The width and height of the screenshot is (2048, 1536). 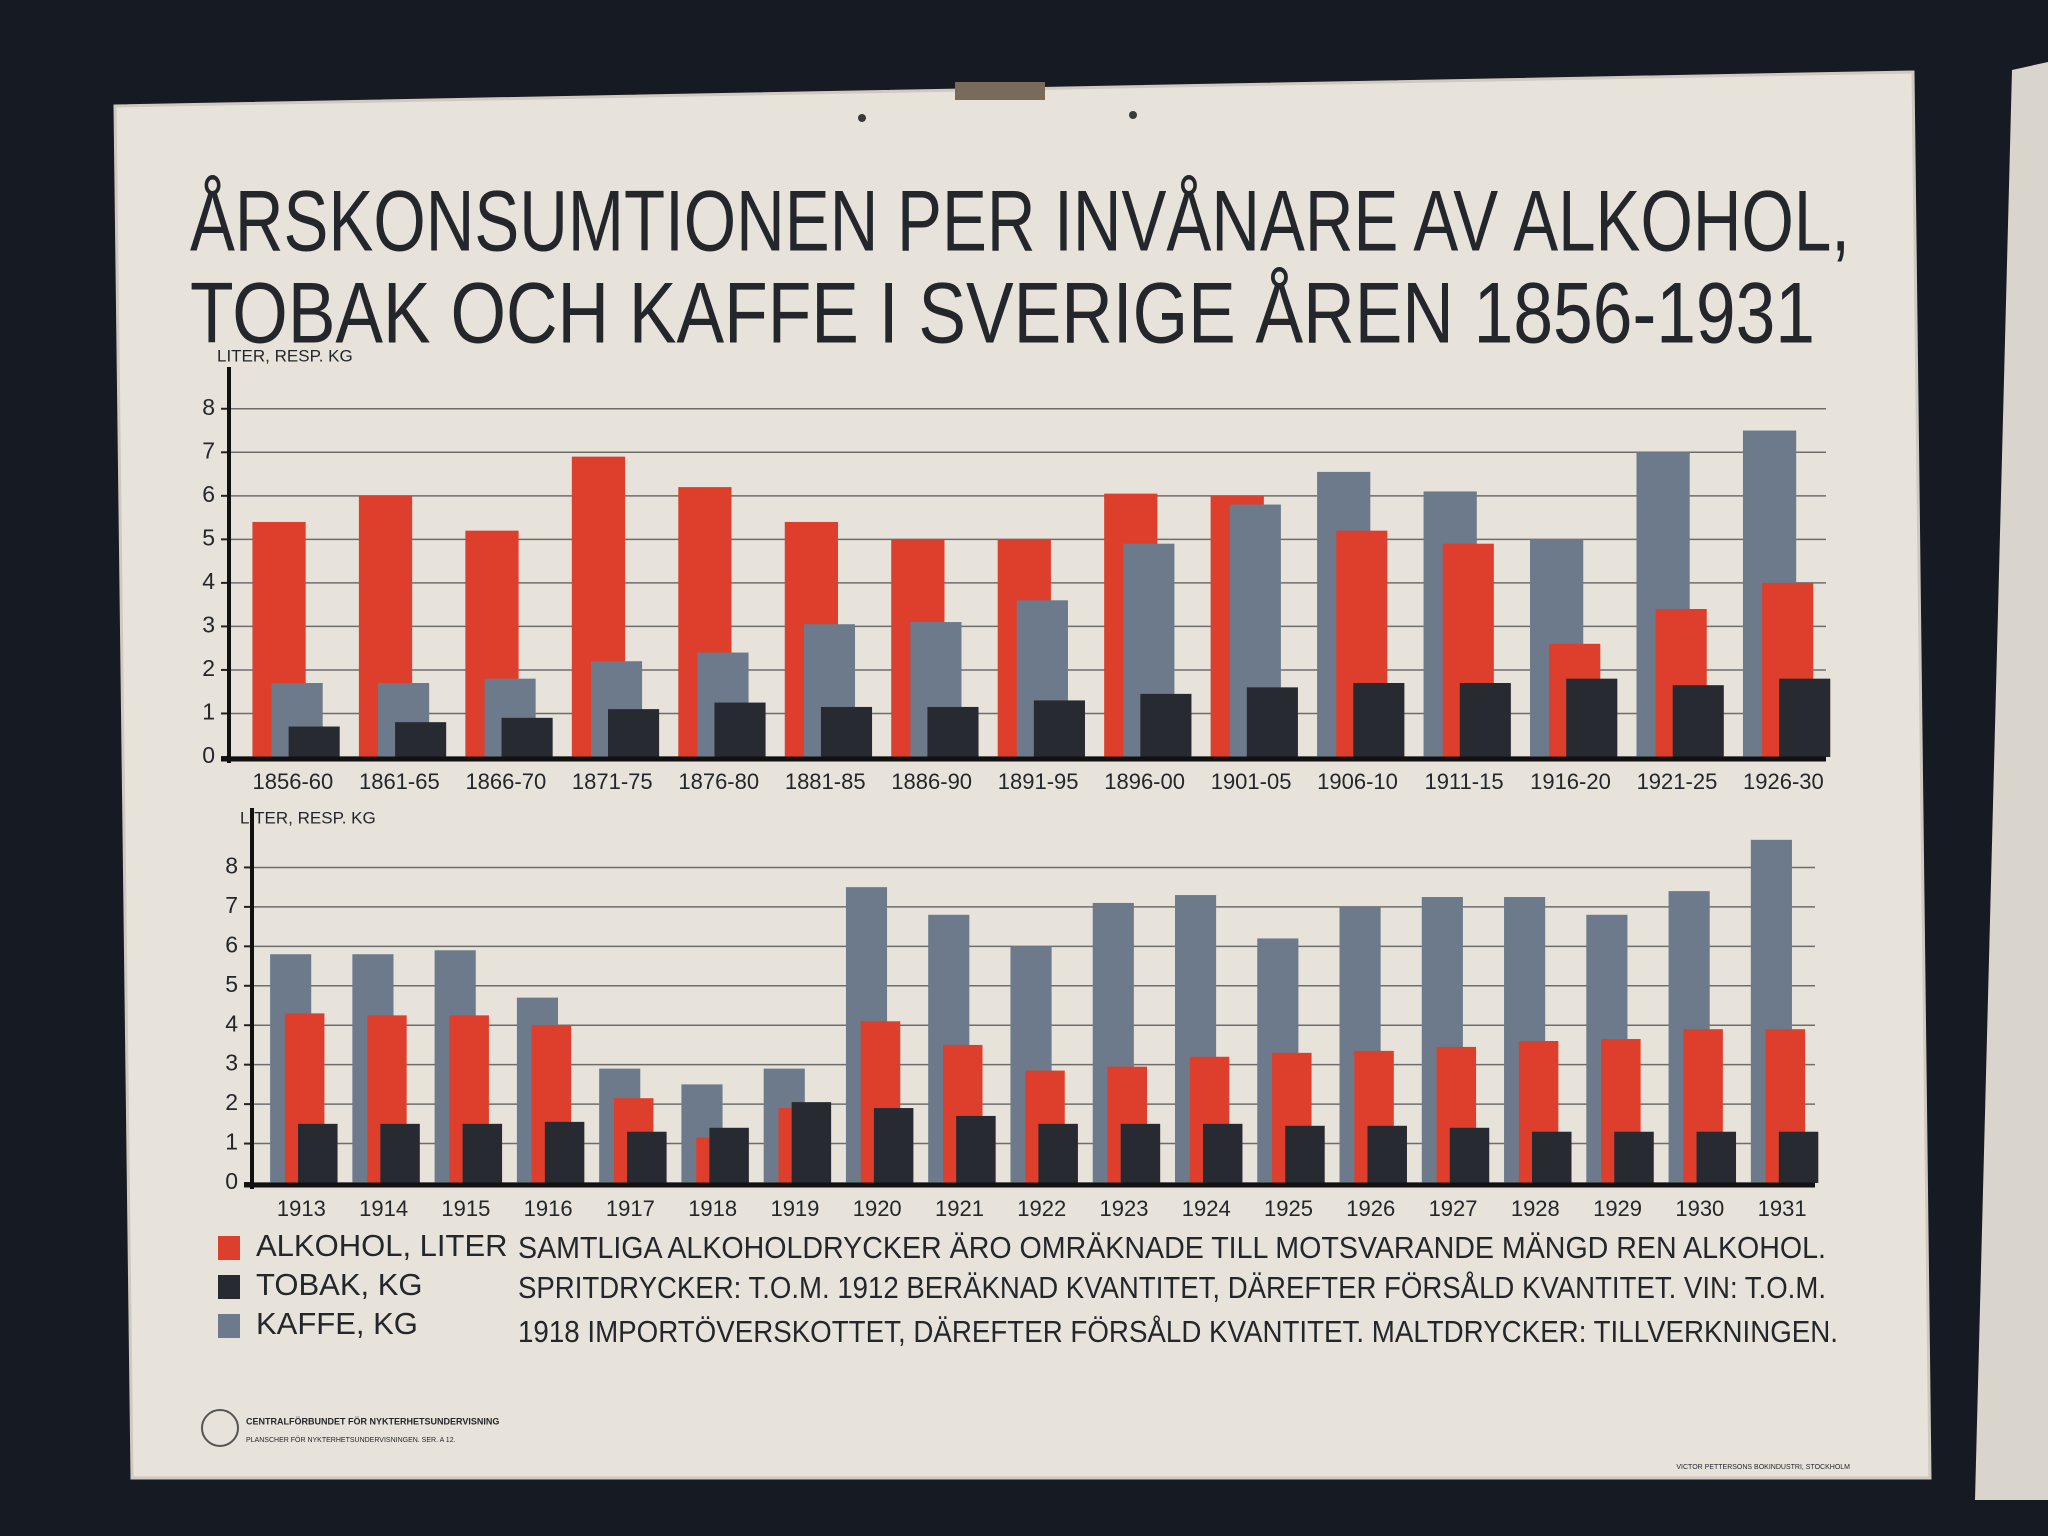 I want to click on x-tick-label: 1925, so click(x=1288, y=1208).